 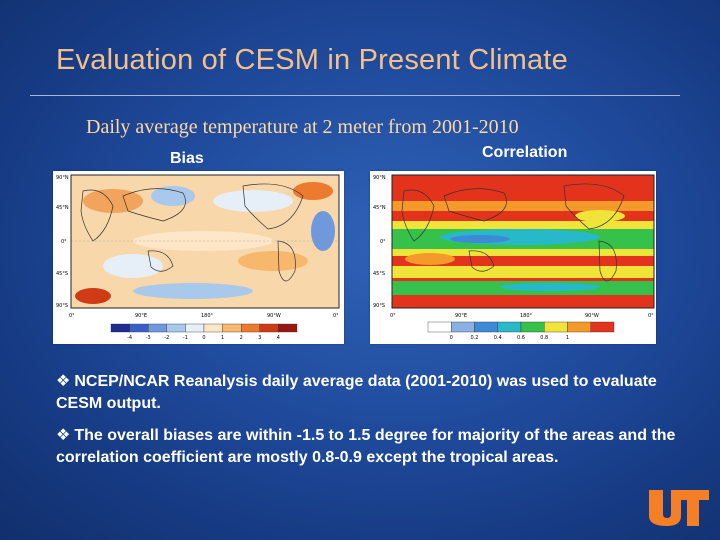 What do you see at coordinates (567, 338) in the screenshot?
I see `correlation-colorbar-tick: 1` at bounding box center [567, 338].